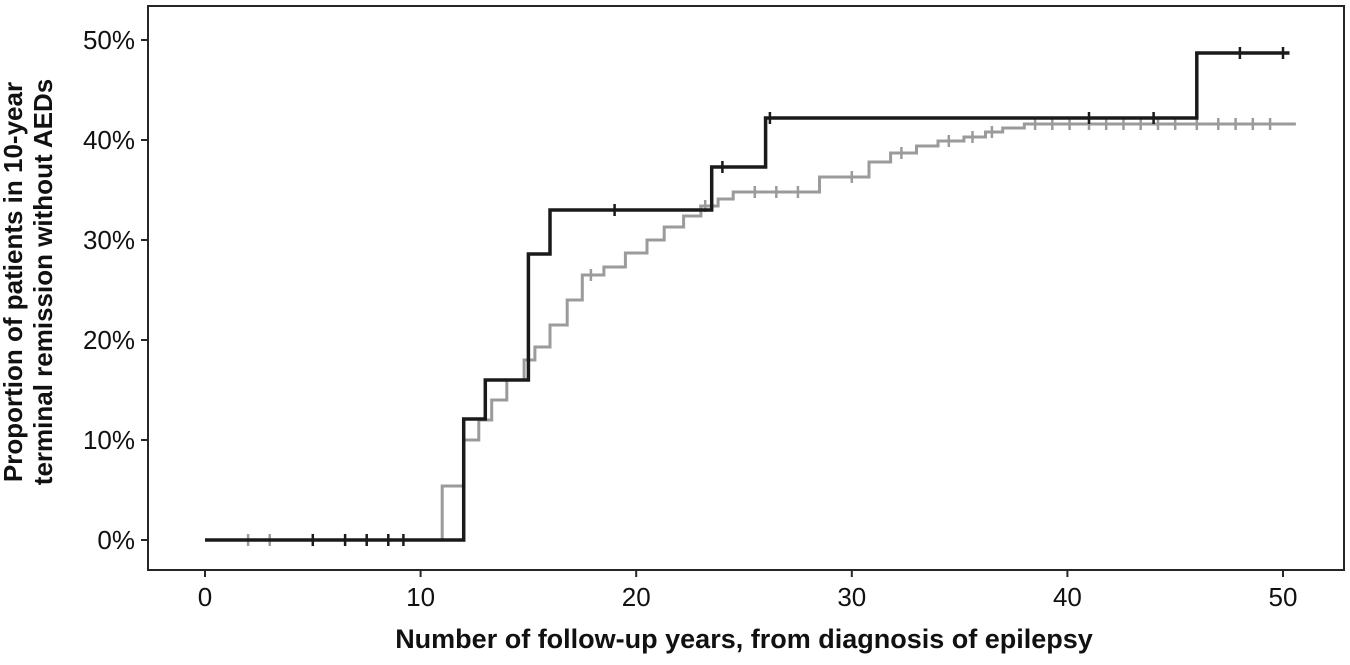  What do you see at coordinates (1067, 597) in the screenshot?
I see `x-tick-label: 40` at bounding box center [1067, 597].